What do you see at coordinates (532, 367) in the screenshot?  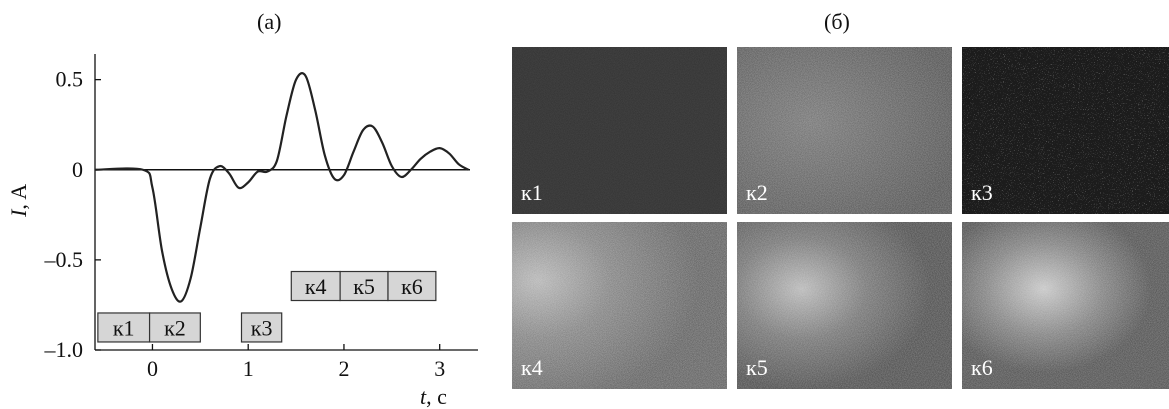 I see `frame-label: к4` at bounding box center [532, 367].